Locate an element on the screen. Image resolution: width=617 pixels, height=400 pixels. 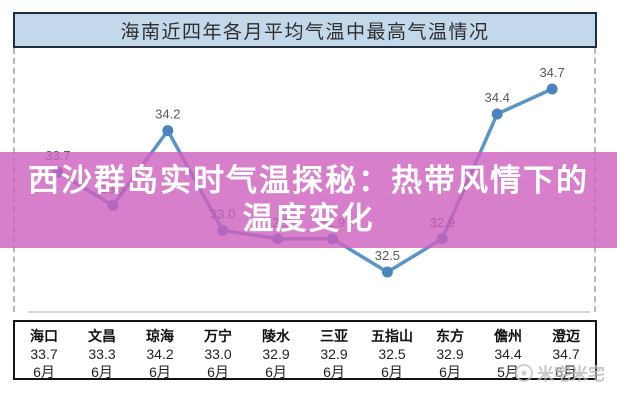
watermark: 米宅米宅 is located at coordinates (559, 372).